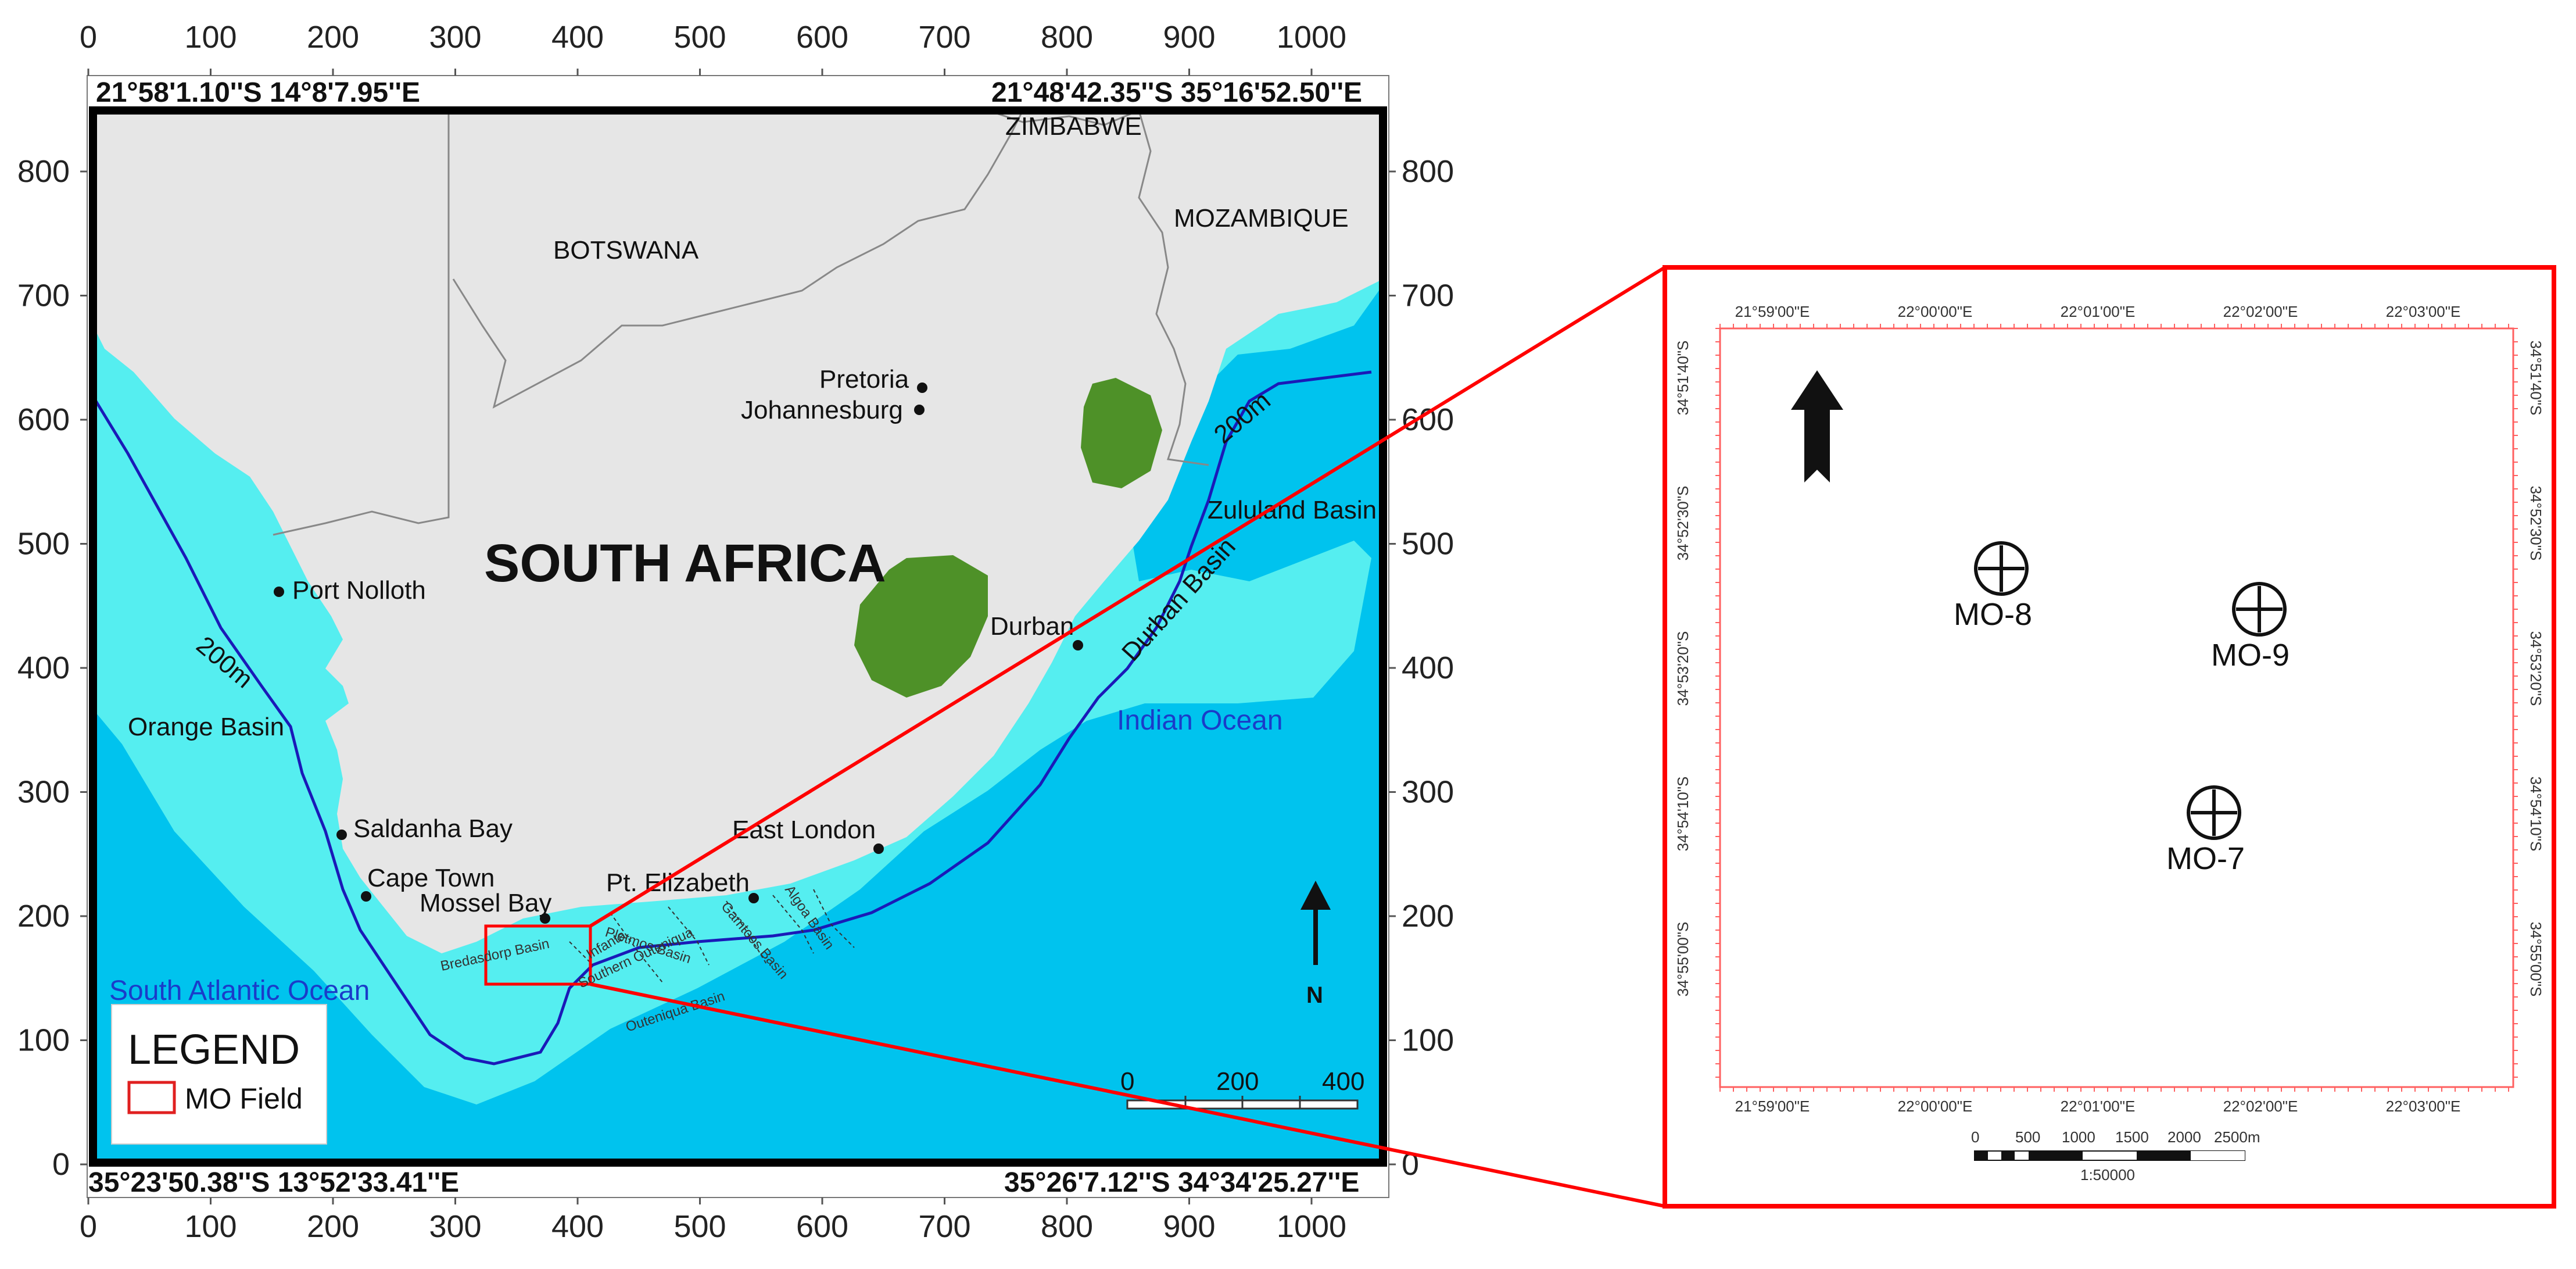  Describe the element at coordinates (699, 37) in the screenshot. I see `x-top-tick-label: 500` at that location.